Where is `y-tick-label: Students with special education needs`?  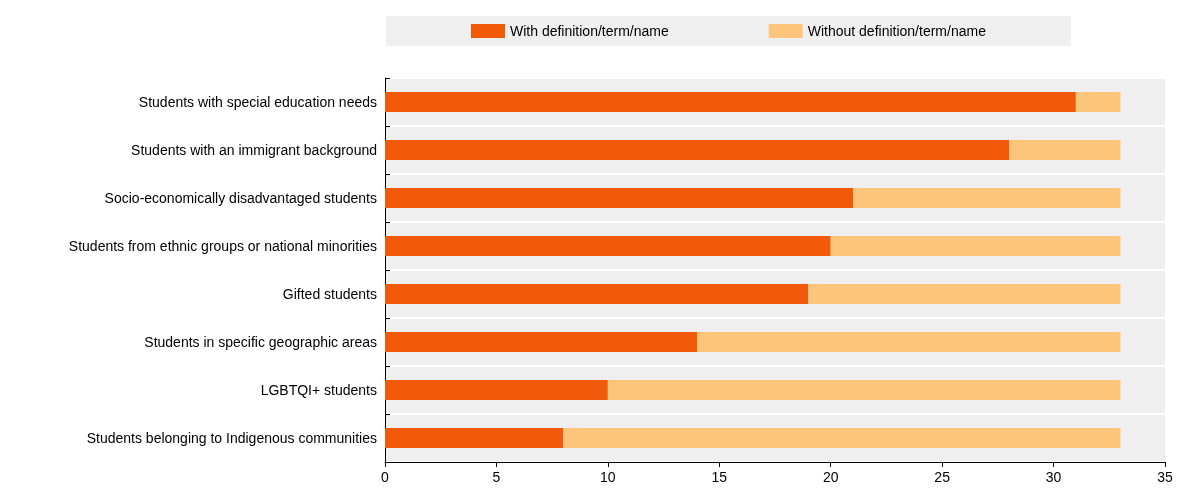
y-tick-label: Students with special education needs is located at coordinates (257, 102).